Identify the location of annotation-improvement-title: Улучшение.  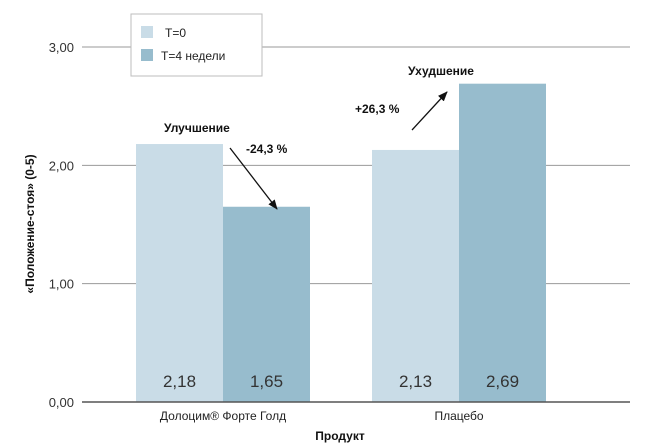
(197, 128).